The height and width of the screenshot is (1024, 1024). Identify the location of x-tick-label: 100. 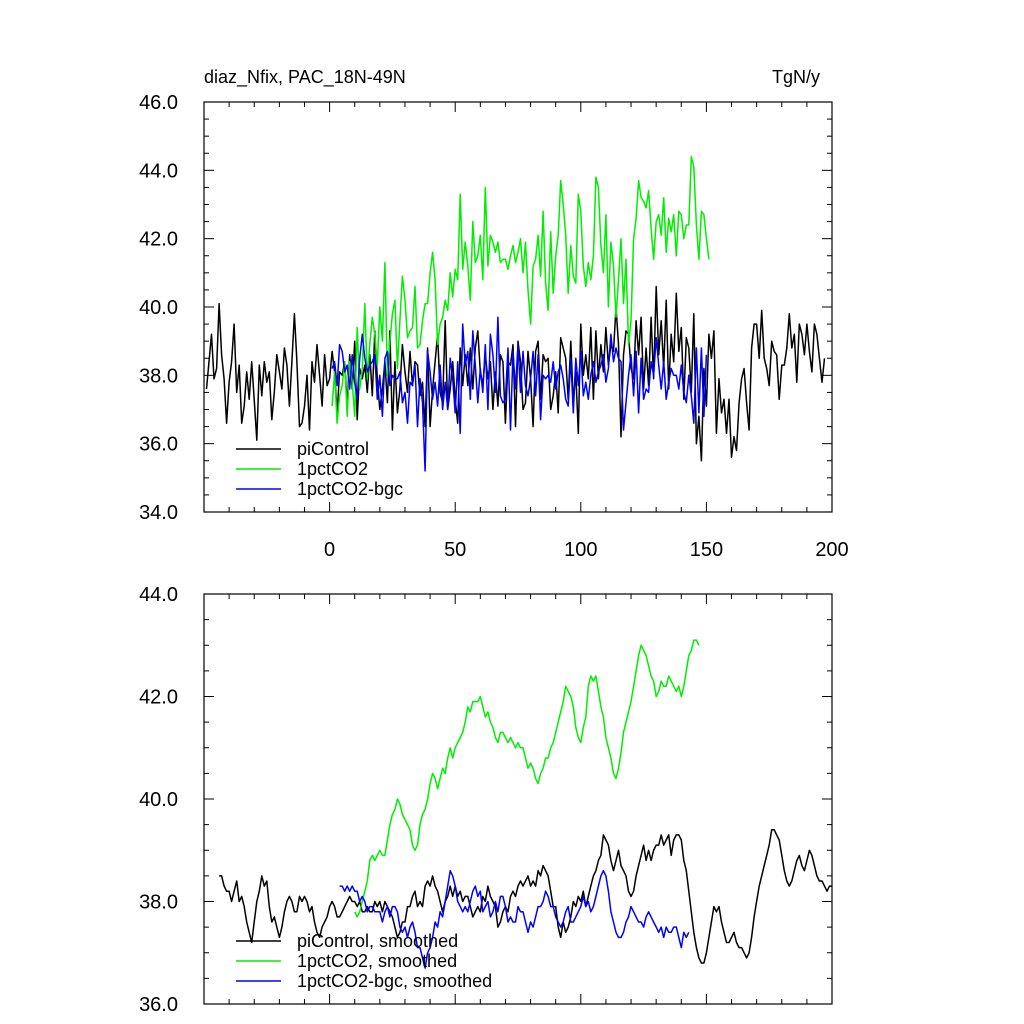
(580, 550).